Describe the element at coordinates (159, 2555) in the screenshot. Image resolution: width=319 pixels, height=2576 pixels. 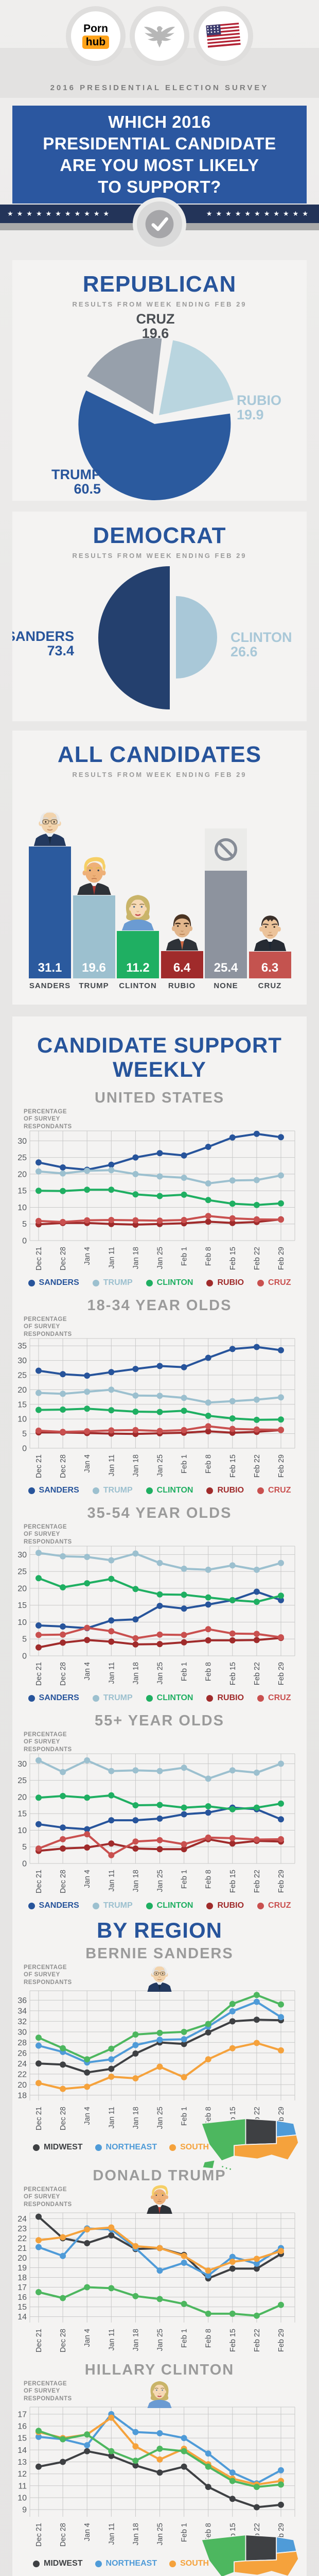
I see `clinton-region-legend: MIDWESTNORTHEASTSOUTHWEST` at that location.